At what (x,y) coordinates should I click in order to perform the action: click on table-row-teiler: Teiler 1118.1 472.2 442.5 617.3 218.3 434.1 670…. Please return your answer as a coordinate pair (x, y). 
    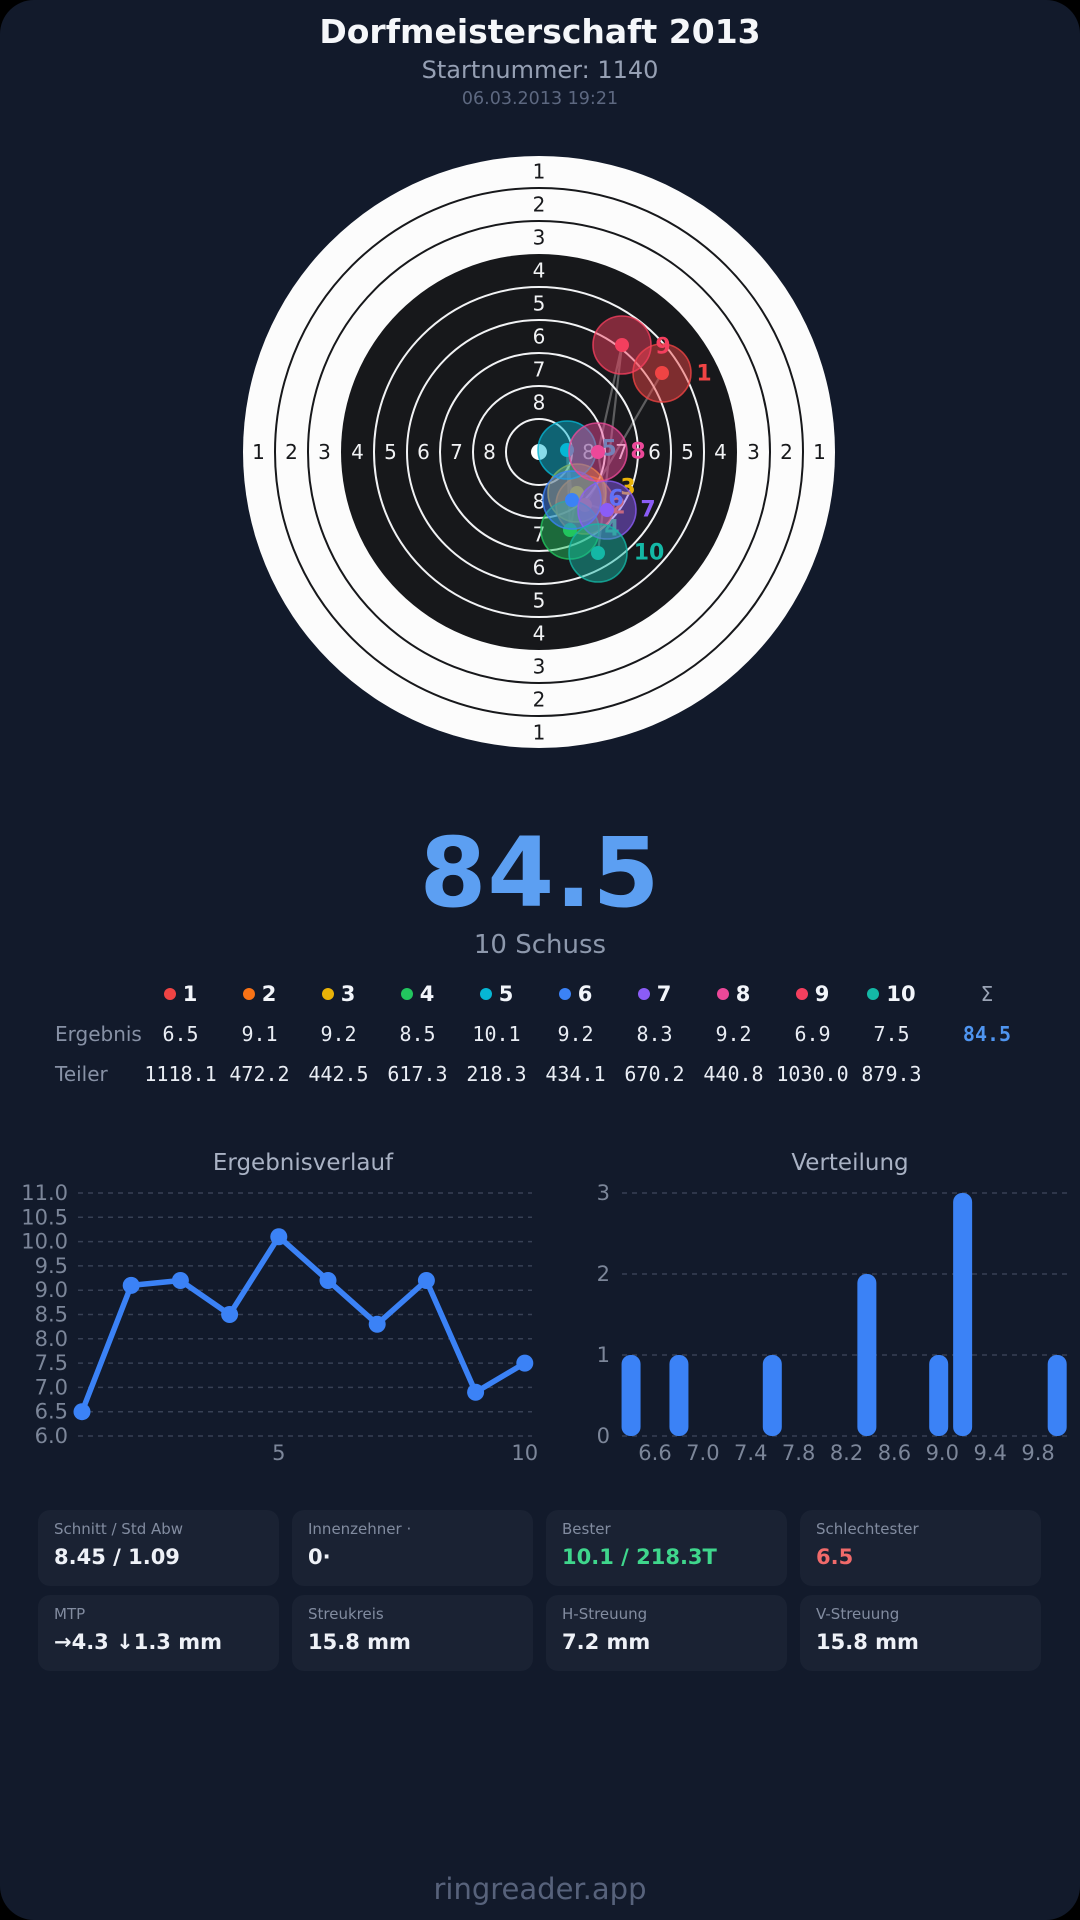
    Looking at the image, I should click on (540, 1074).